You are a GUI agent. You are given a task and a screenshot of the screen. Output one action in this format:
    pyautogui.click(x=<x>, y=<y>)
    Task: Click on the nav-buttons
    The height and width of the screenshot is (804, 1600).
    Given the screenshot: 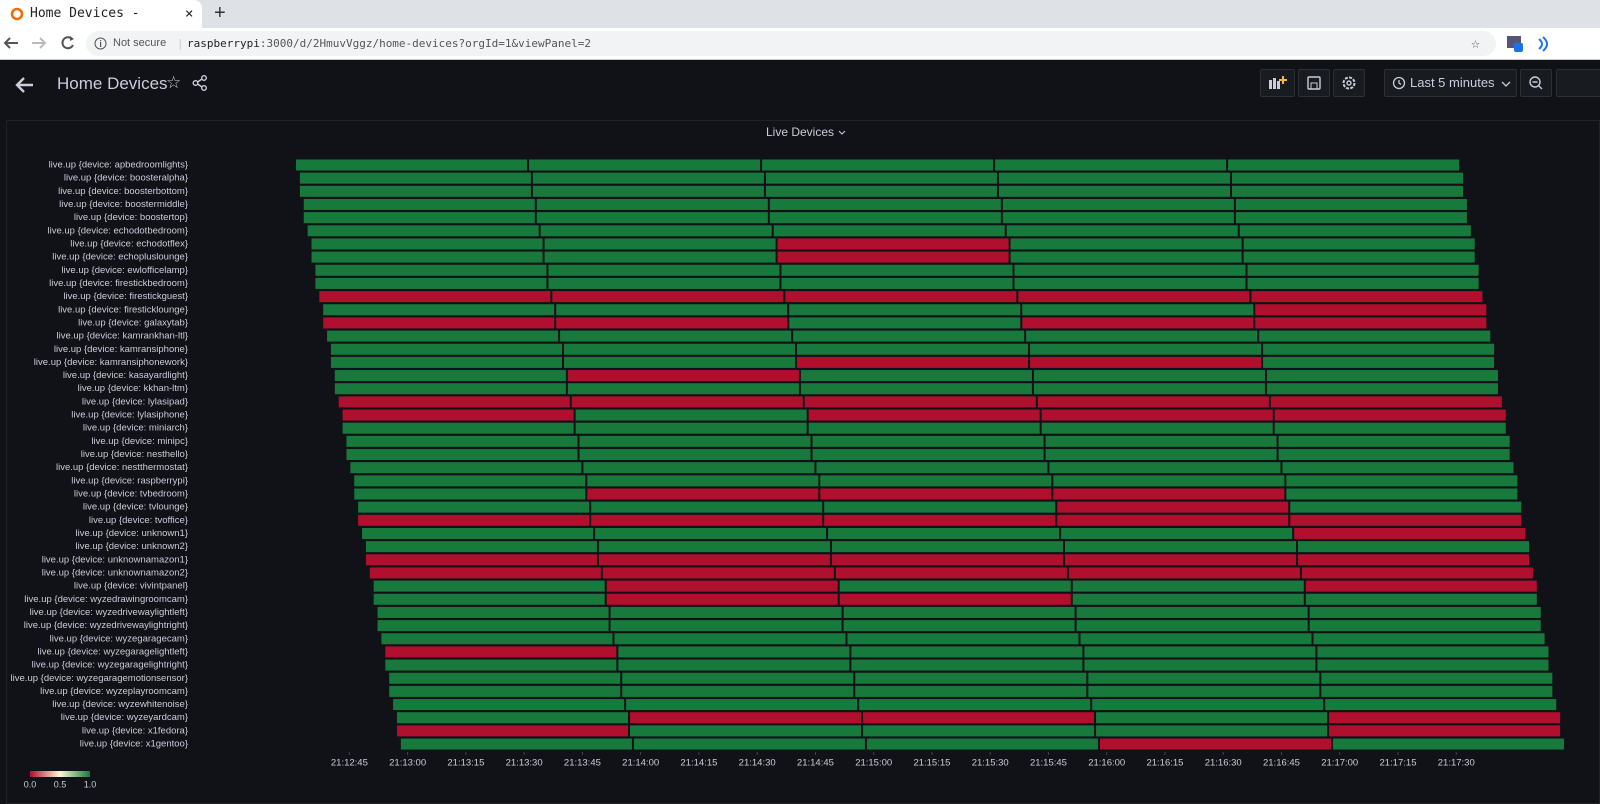 What is the action you would take?
    pyautogui.click(x=43, y=43)
    